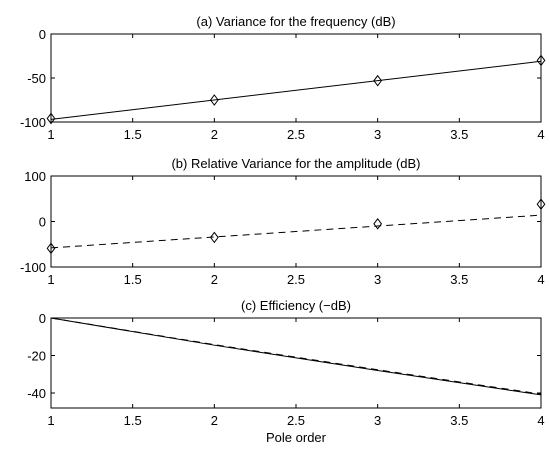  What do you see at coordinates (36, 356) in the screenshot?
I see `y-tick-label: -20` at bounding box center [36, 356].